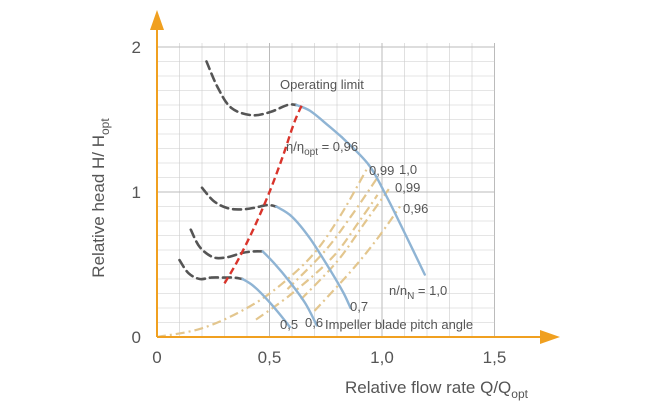 Image resolution: width=650 pixels, height=416 pixels. Describe the element at coordinates (270, 357) in the screenshot. I see `x-tick-label: 0,5` at that location.